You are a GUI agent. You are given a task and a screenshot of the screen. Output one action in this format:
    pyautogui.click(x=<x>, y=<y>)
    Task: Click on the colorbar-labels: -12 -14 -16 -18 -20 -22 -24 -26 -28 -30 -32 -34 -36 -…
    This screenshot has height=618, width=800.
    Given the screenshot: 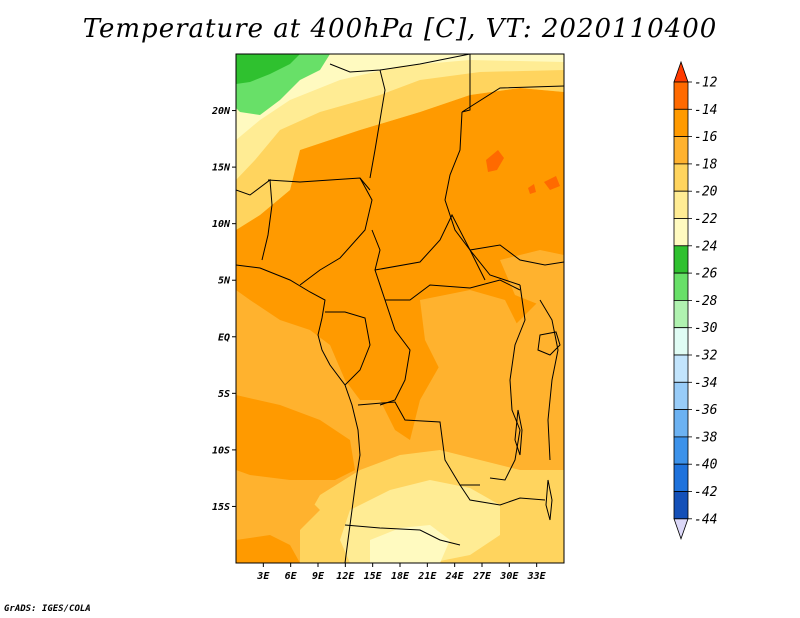 What is the action you would take?
    pyautogui.click(x=703, y=301)
    